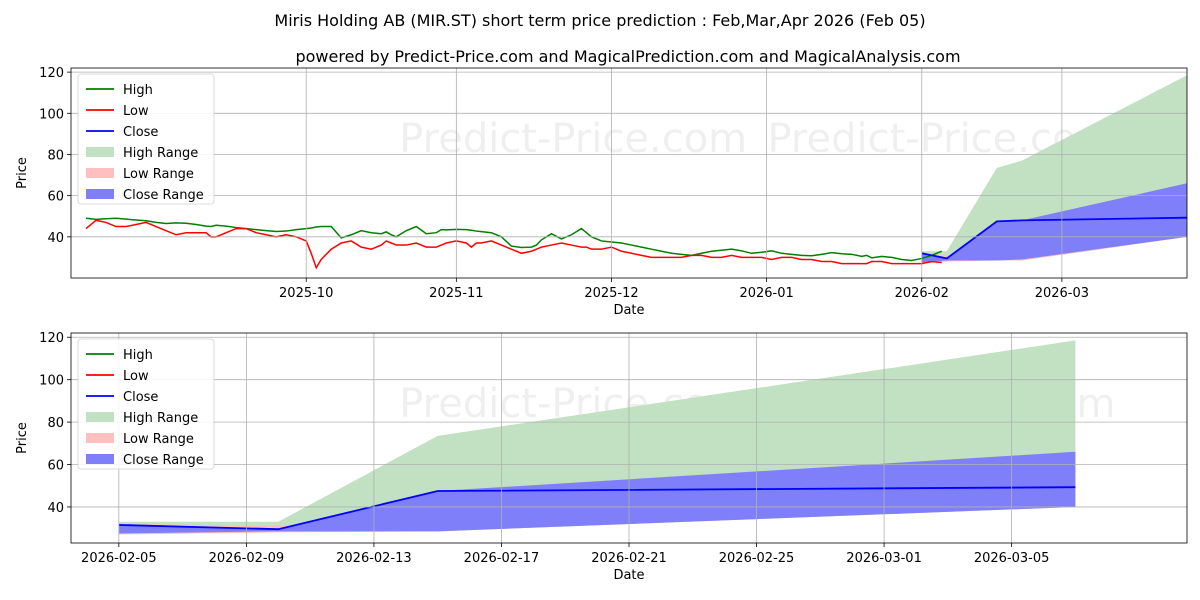  I want to click on bottom-legend-label-close-range: Close Range, so click(163, 460).